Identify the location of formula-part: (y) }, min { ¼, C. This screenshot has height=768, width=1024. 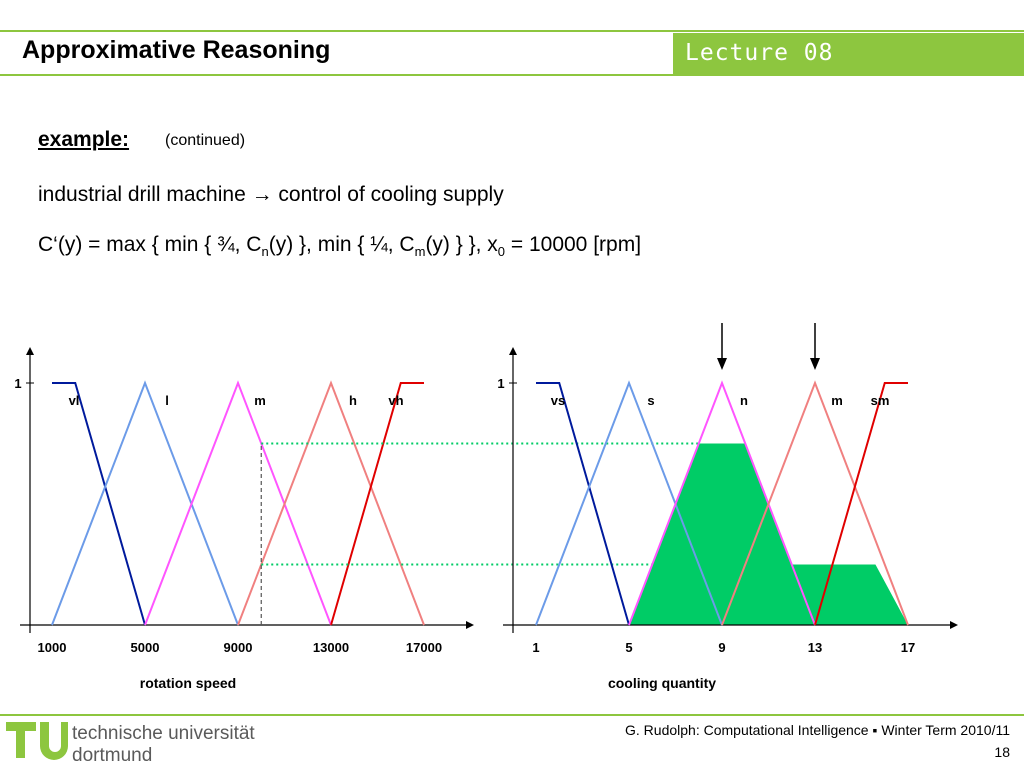
(341, 244).